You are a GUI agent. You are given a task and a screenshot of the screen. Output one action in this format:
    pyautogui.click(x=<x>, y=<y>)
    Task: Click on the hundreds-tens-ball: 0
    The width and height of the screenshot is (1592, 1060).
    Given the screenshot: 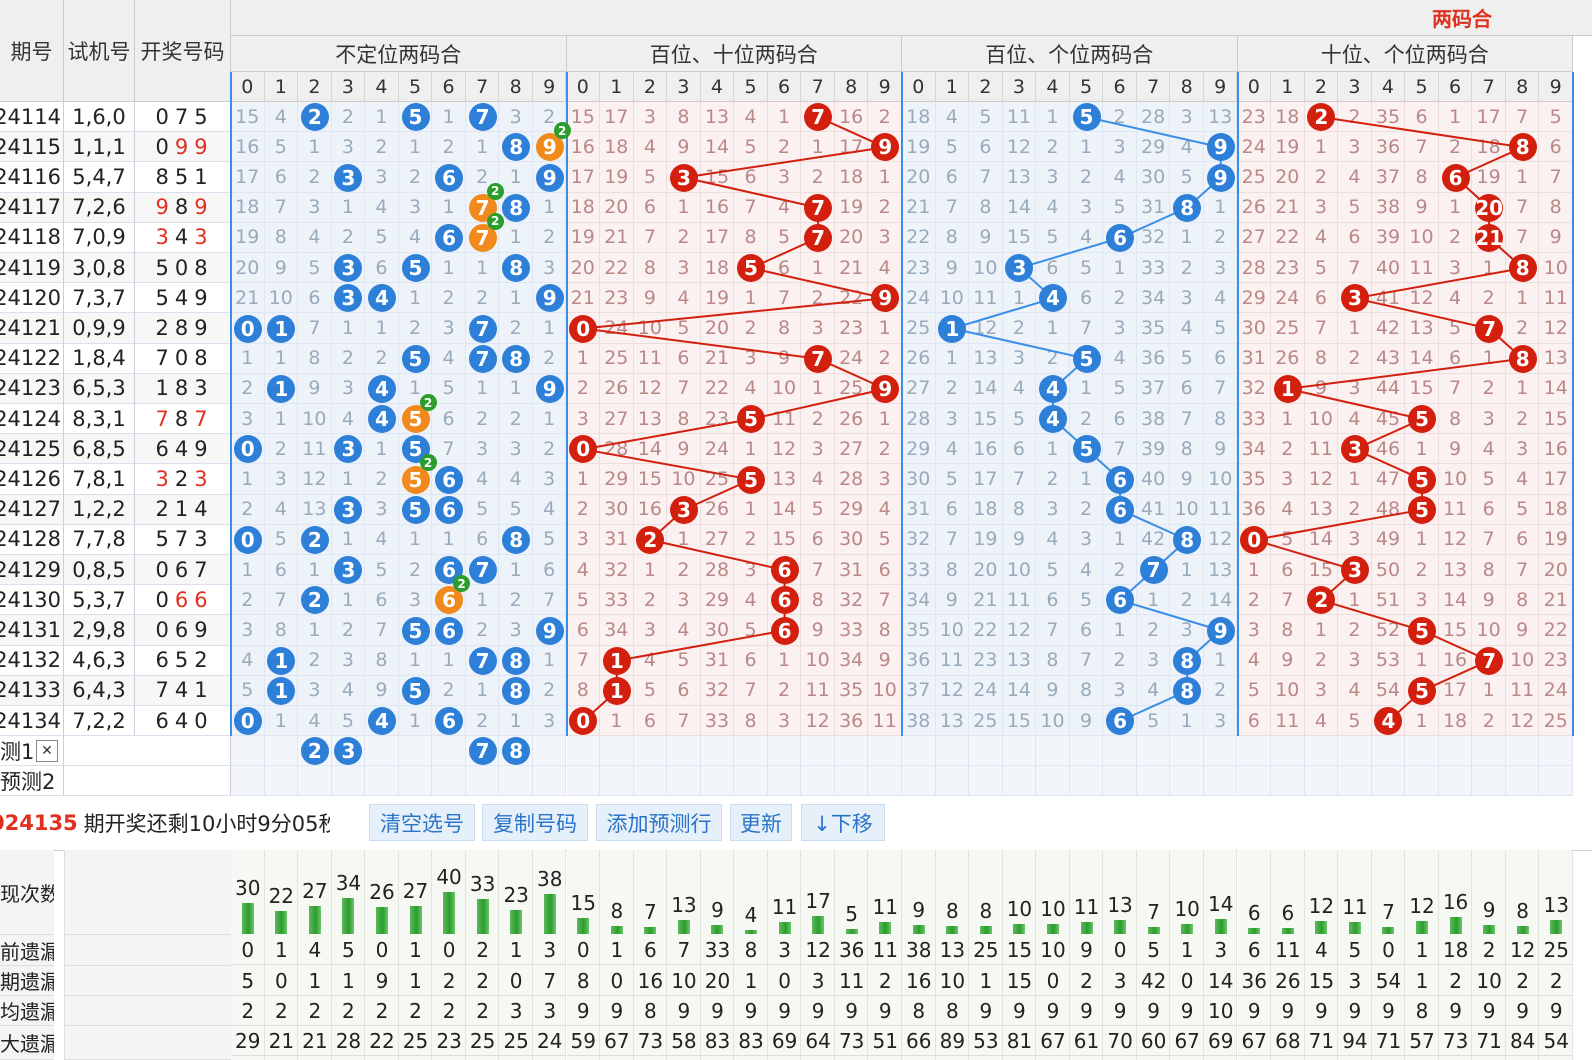 What is the action you would take?
    pyautogui.click(x=583, y=328)
    